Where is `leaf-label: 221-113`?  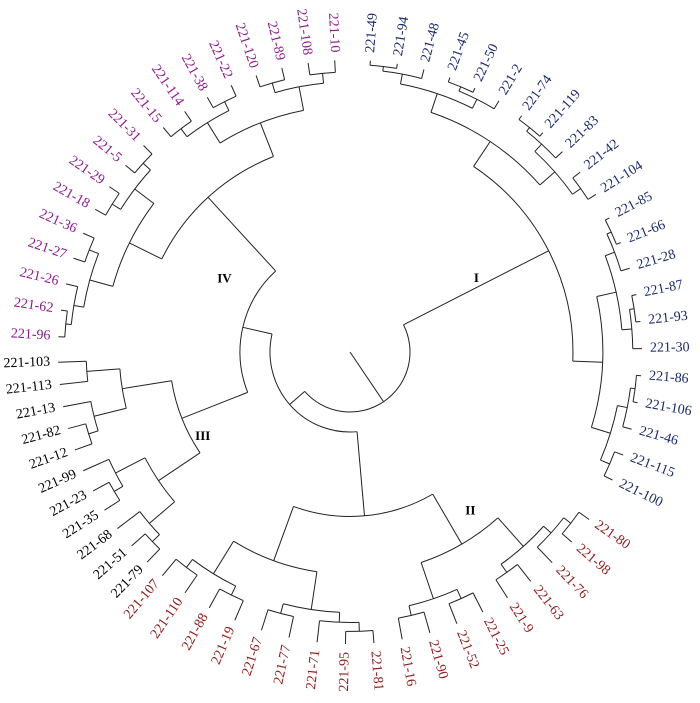 leaf-label: 221-113 is located at coordinates (29, 388).